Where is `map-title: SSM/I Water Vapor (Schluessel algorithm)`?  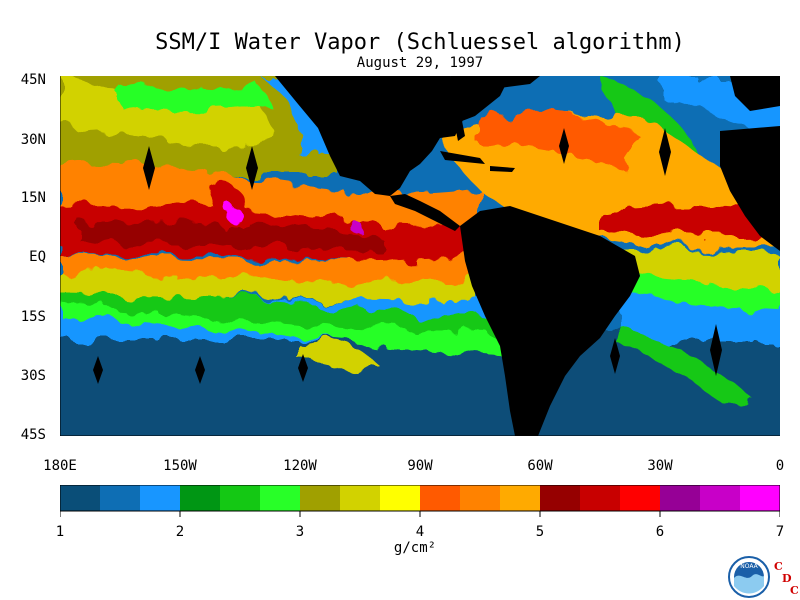 map-title: SSM/I Water Vapor (Schluessel algorithm) is located at coordinates (420, 42).